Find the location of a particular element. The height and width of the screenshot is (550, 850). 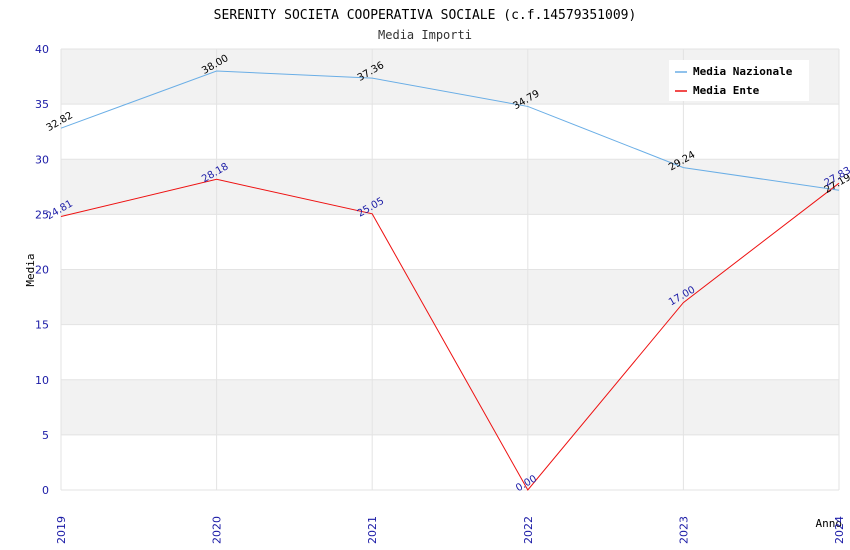

x-tick-label: 2021 is located at coordinates (372, 530).